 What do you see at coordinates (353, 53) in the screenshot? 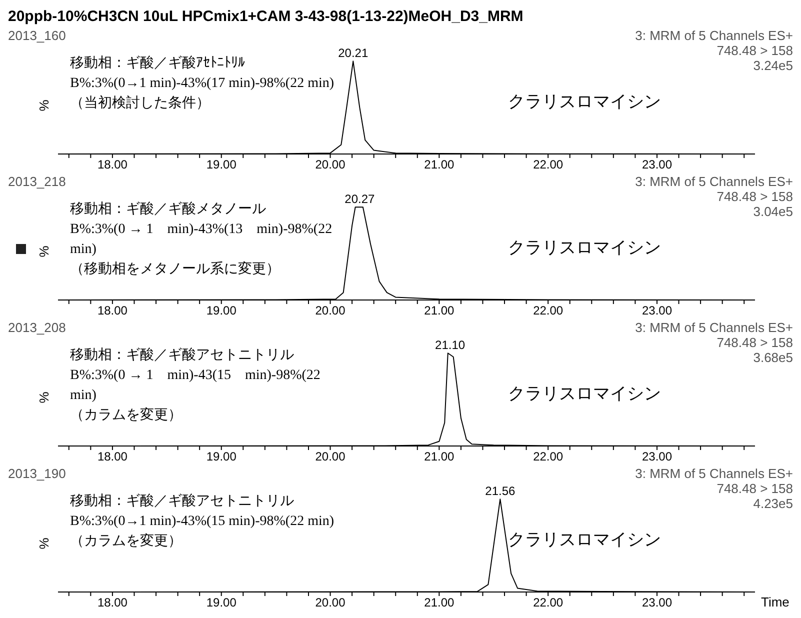
I see `annotation: 20.21` at bounding box center [353, 53].